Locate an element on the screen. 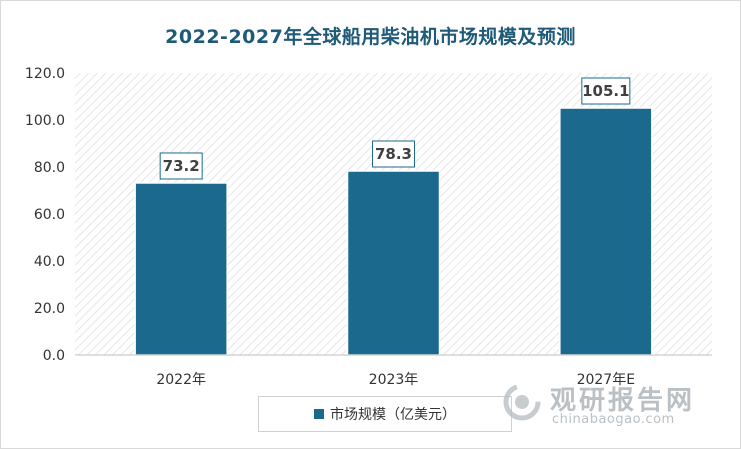  x-axis: 2022年 2023年 2027年E is located at coordinates (395, 380).